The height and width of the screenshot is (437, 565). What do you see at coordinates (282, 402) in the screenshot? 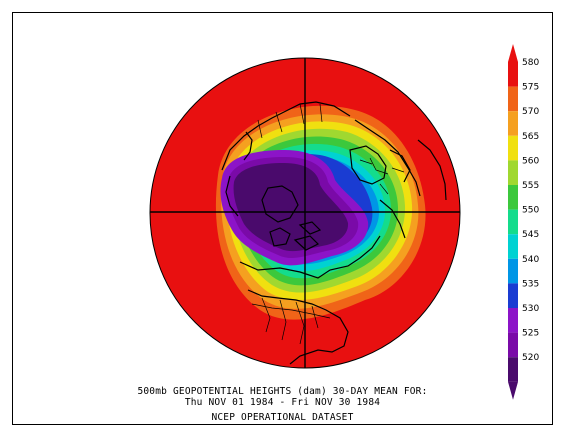
I see `caption-period: Thu NOV 01 1984 - Fri NOV 30 1984` at bounding box center [282, 402].